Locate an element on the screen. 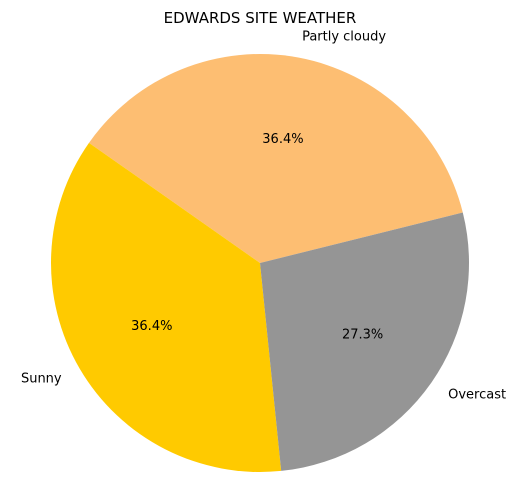  slice-label-sunny: Sunny is located at coordinates (41, 379).